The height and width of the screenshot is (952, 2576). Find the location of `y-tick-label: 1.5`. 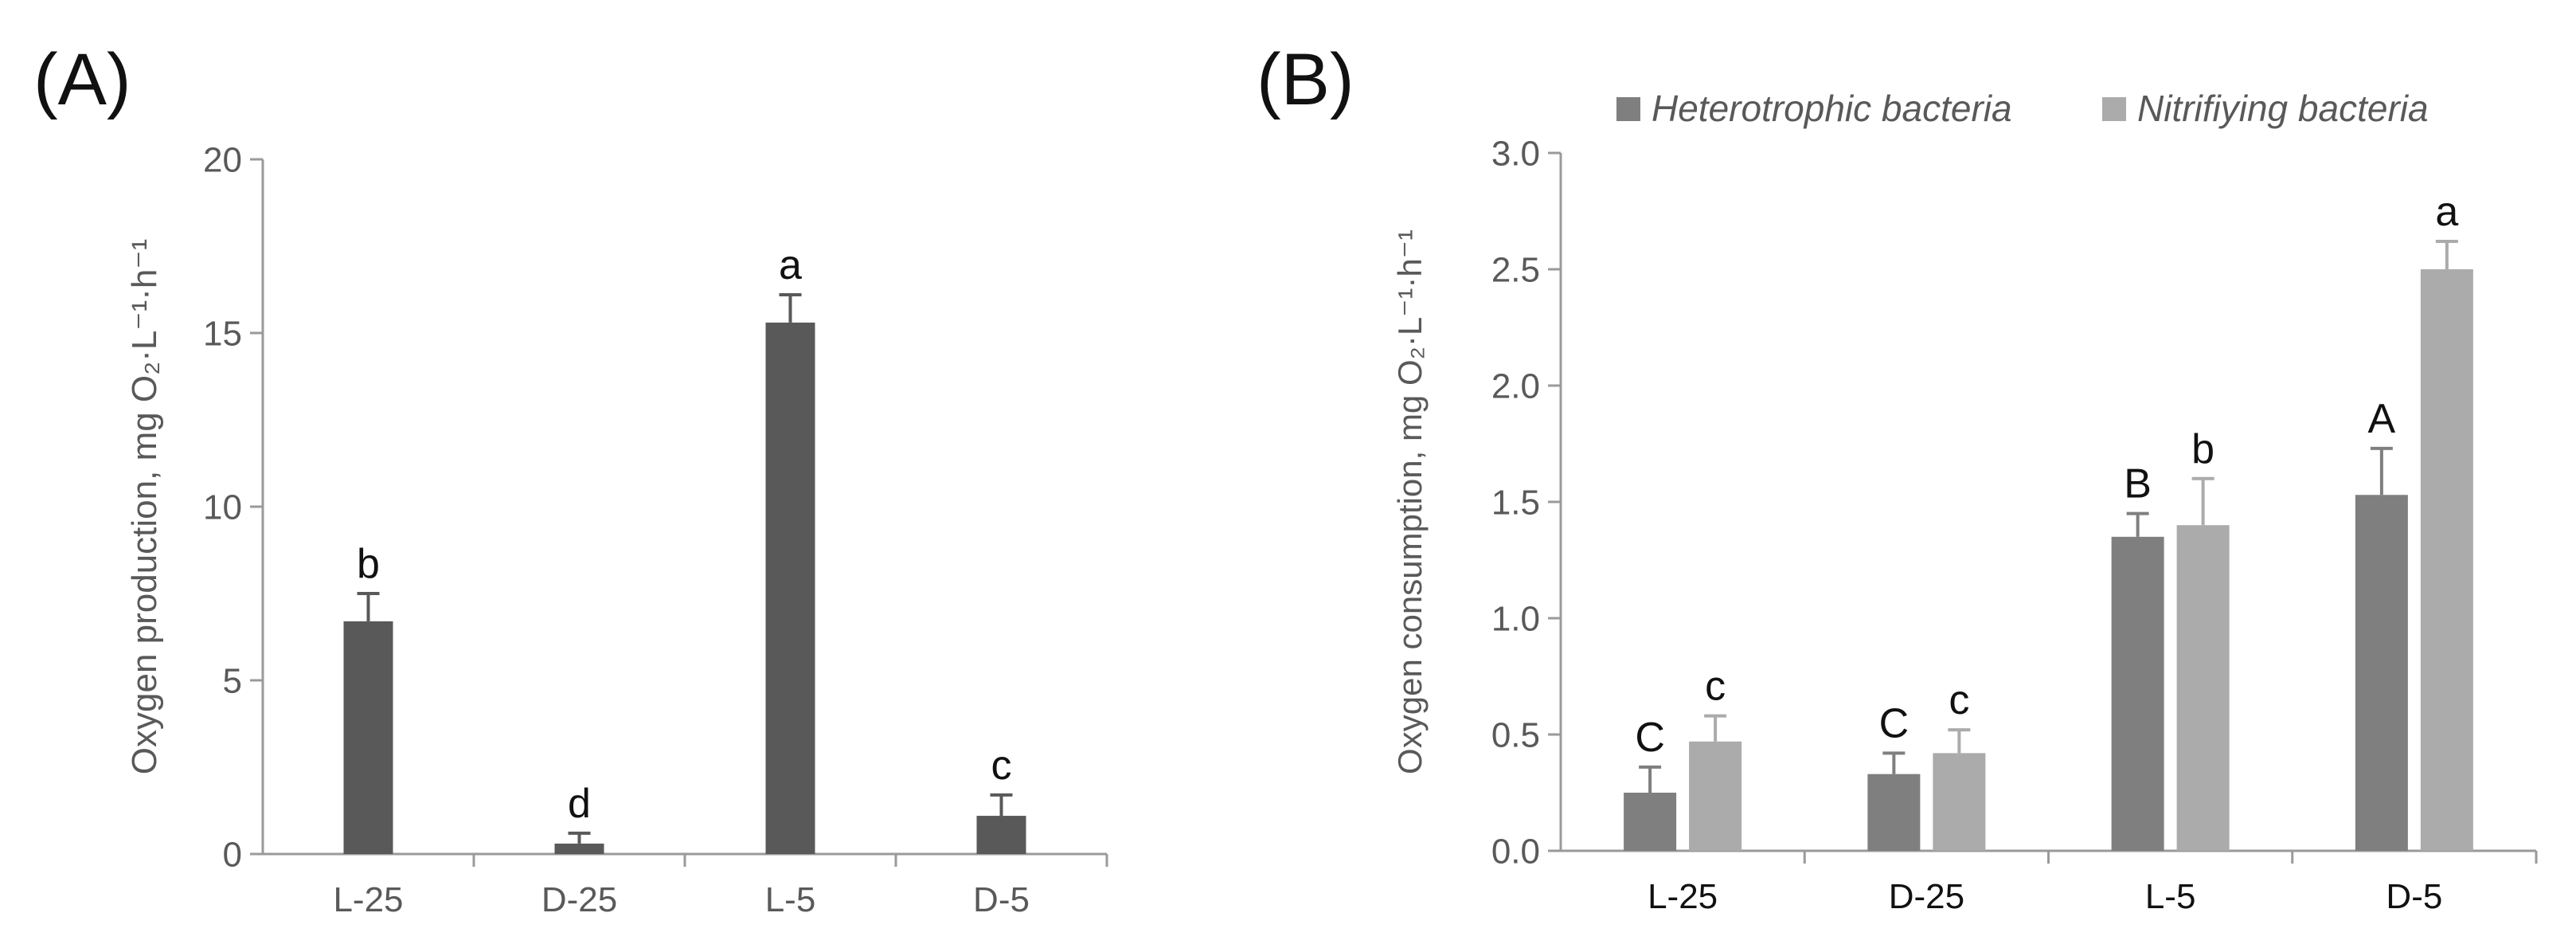

y-tick-label: 1.5 is located at coordinates (1515, 502).